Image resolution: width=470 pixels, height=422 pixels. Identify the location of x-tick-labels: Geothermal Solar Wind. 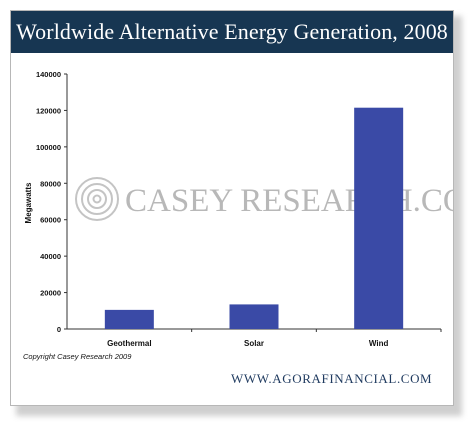
(247, 343).